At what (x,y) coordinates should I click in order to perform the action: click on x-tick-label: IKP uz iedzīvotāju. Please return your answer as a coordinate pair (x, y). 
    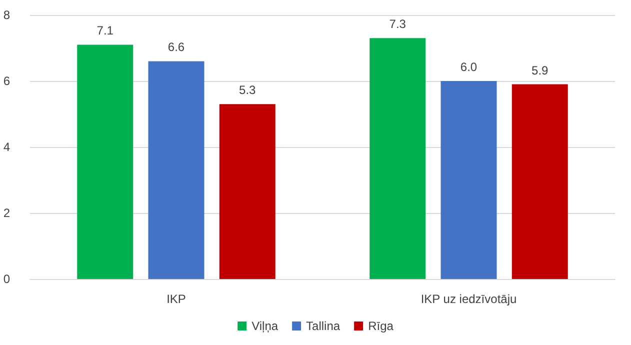
    Looking at the image, I should click on (468, 299).